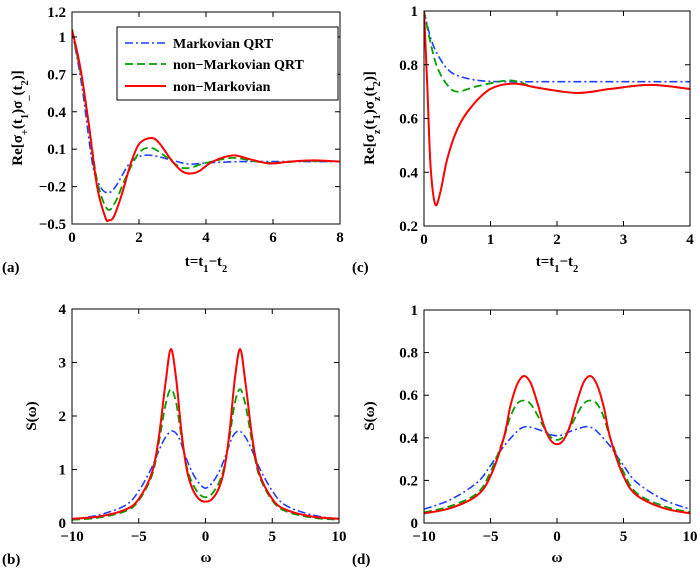 This screenshot has width=700, height=573. I want to click on legend-label: non−Markovian QRT, so click(238, 65).